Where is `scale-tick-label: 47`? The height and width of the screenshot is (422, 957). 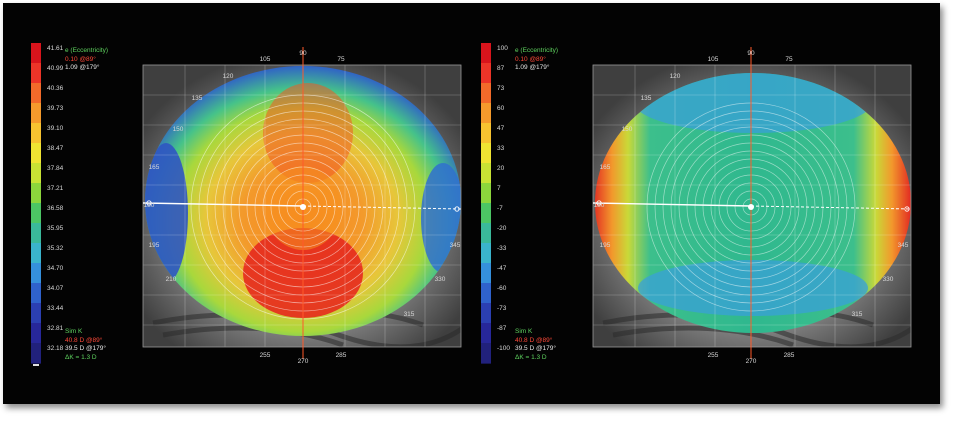
scale-tick-label: 47 is located at coordinates (501, 128).